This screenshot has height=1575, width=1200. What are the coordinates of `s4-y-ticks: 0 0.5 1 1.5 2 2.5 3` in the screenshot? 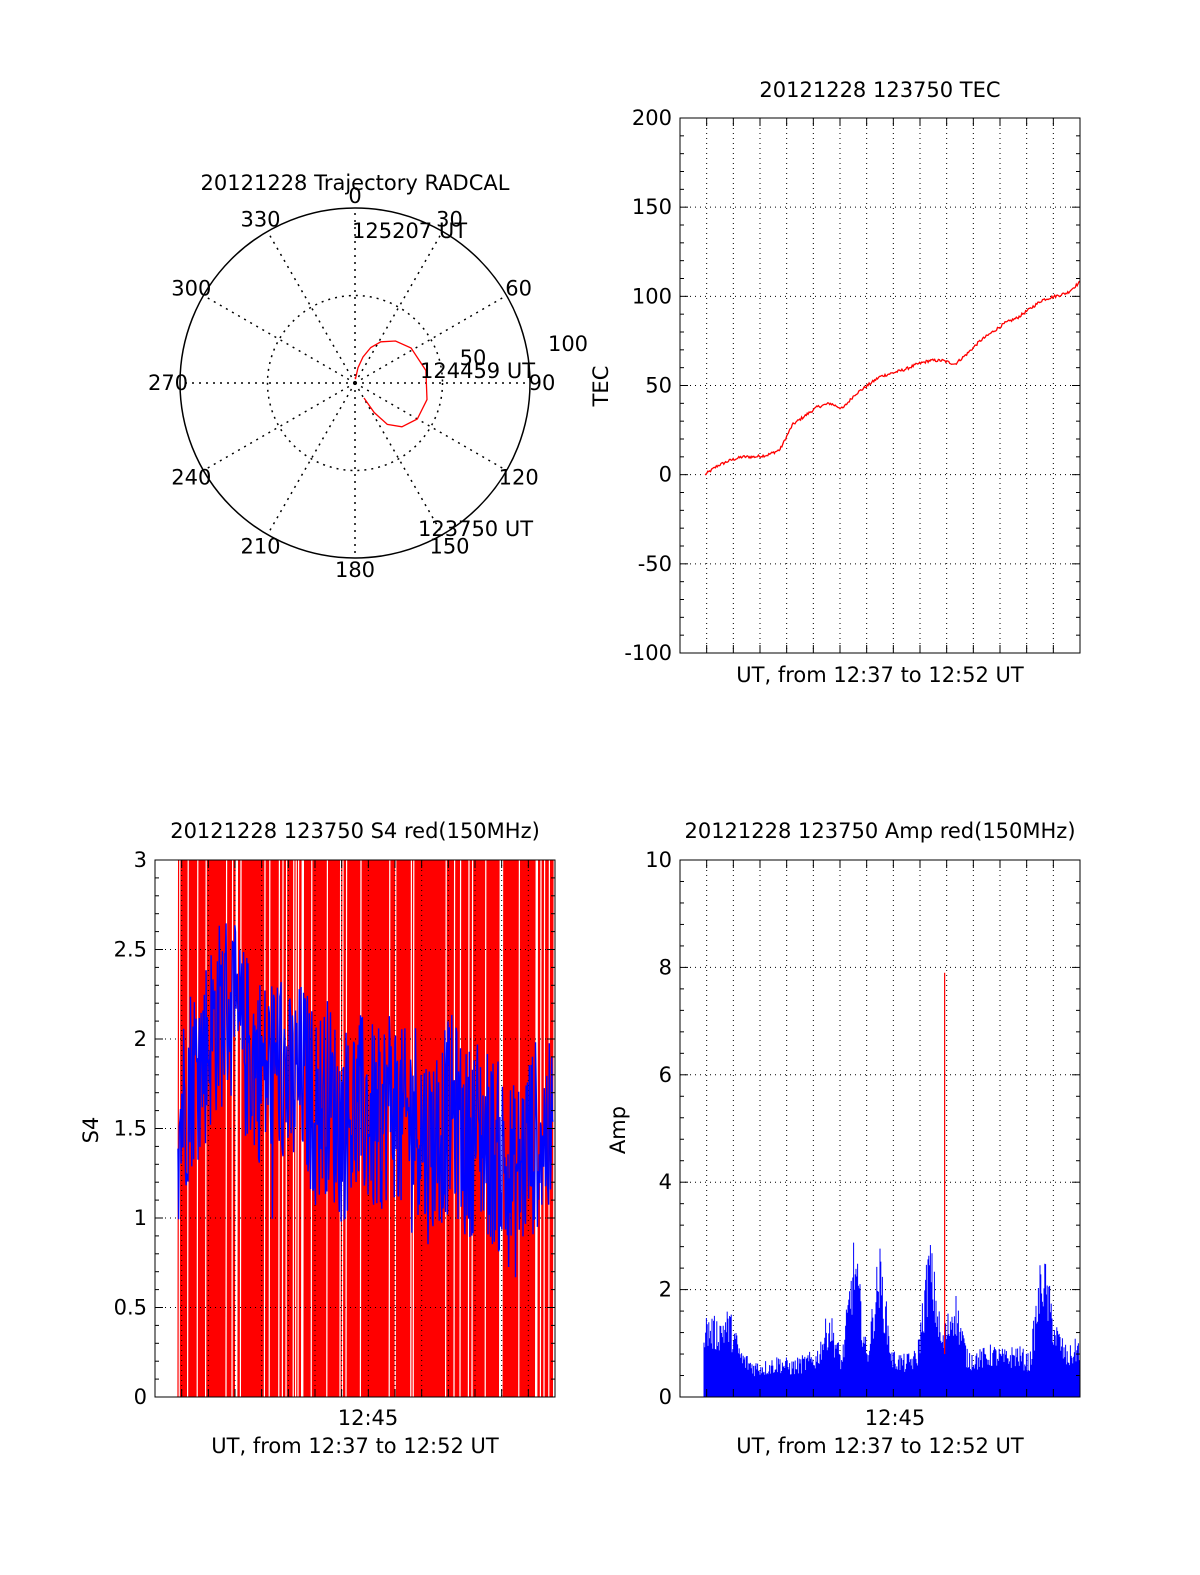 It's located at (334, 1128).